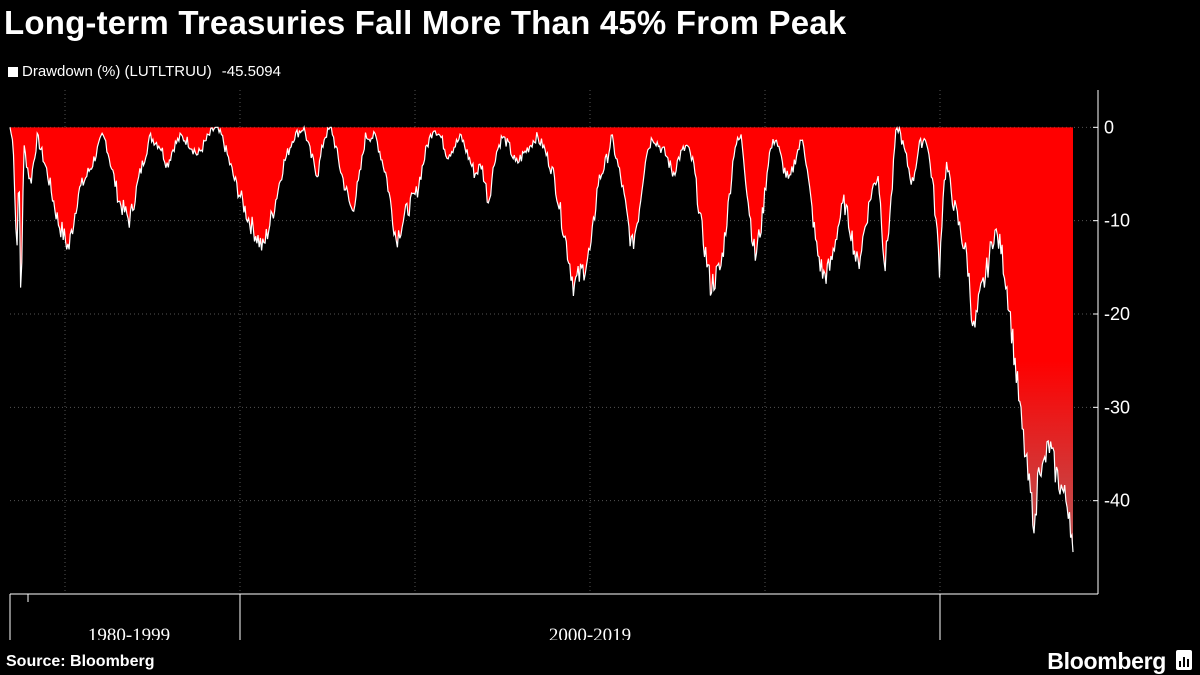 The image size is (1200, 675). What do you see at coordinates (80, 661) in the screenshot?
I see `source-note: Source: Bloomberg` at bounding box center [80, 661].